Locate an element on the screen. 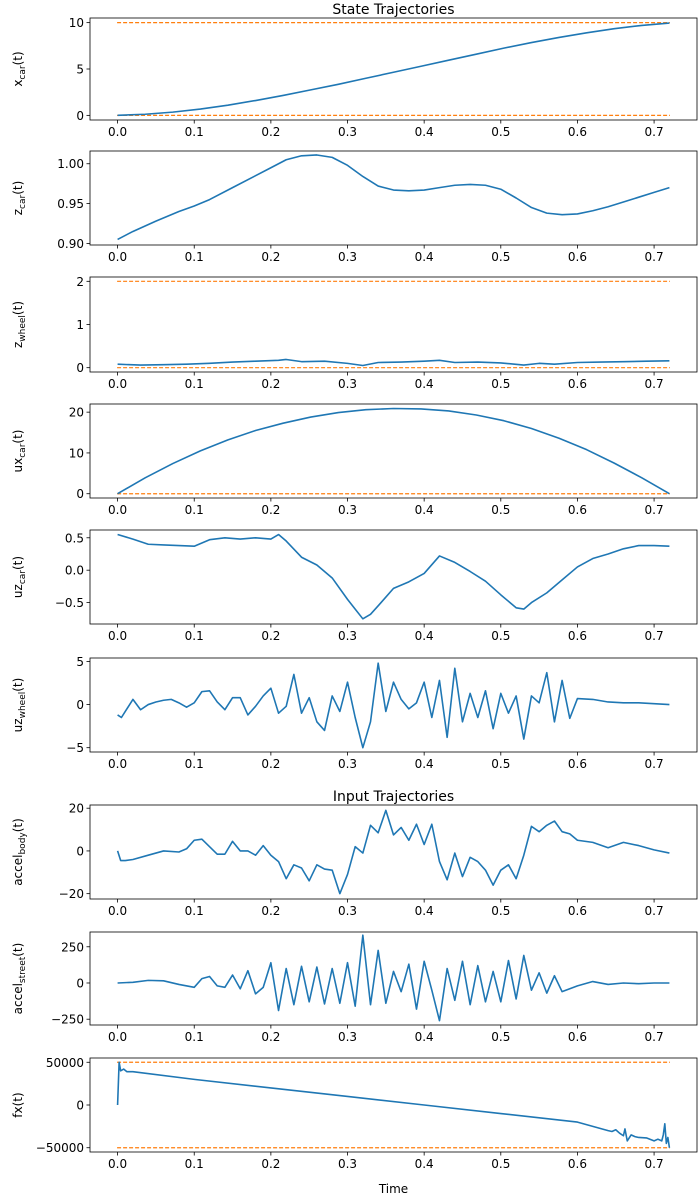 The width and height of the screenshot is (700, 1200). chart-panel-6: 0.0 0.1 0.2 0.3 0.4 0.5 0.6 0.7 −5 0 5 uzwheel(t) is located at coordinates (354, 713).